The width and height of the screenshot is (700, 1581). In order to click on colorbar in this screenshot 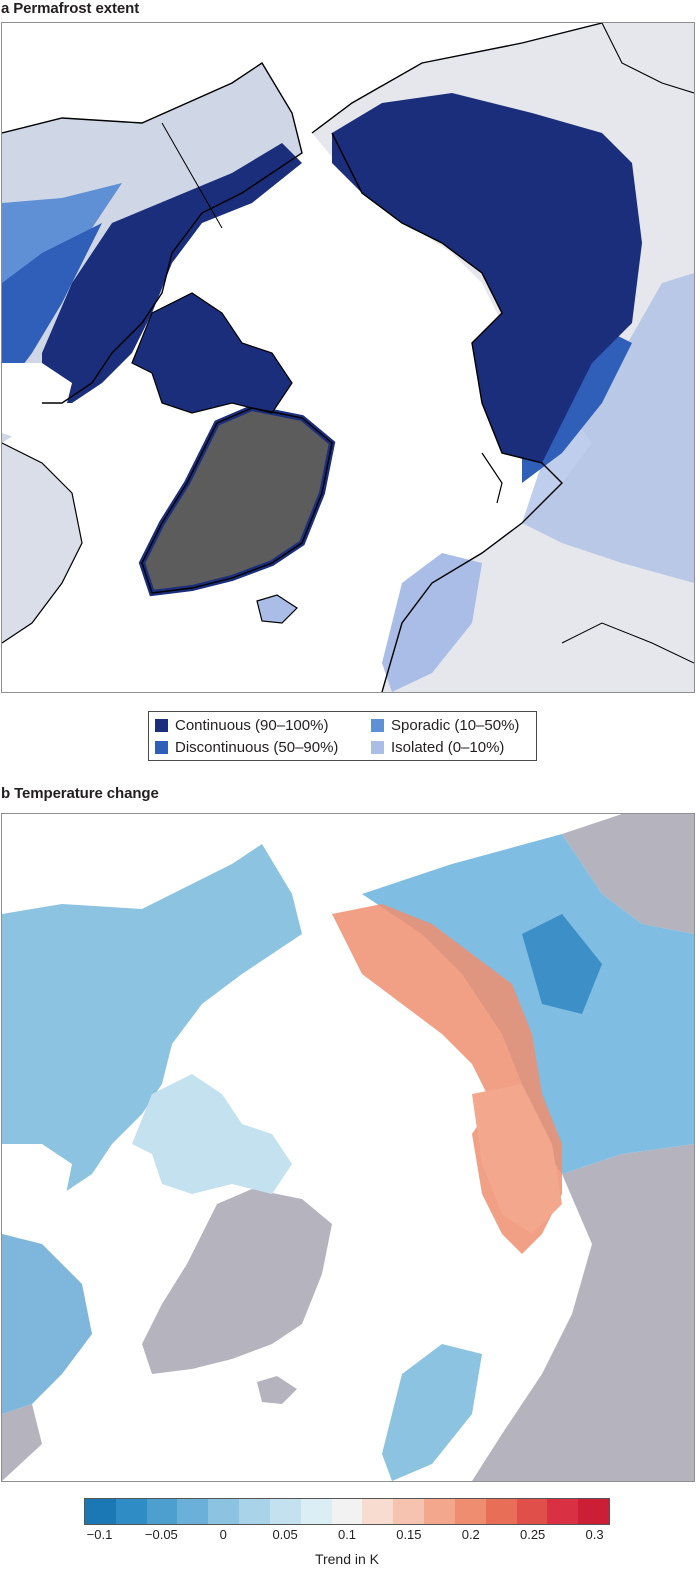, I will do `click(347, 1511)`.